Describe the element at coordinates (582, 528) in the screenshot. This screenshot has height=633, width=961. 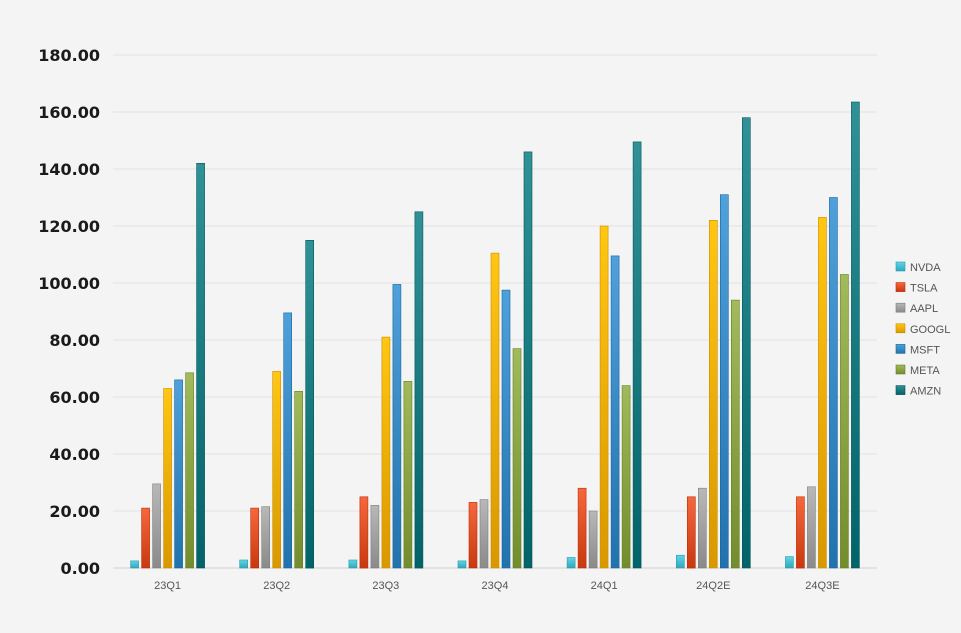
I see `bar-tsla-24q1` at that location.